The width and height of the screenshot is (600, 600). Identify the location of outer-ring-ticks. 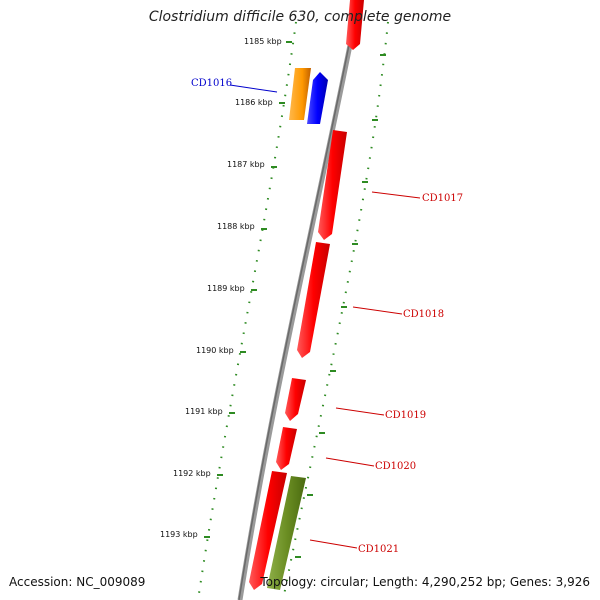
(340, 306).